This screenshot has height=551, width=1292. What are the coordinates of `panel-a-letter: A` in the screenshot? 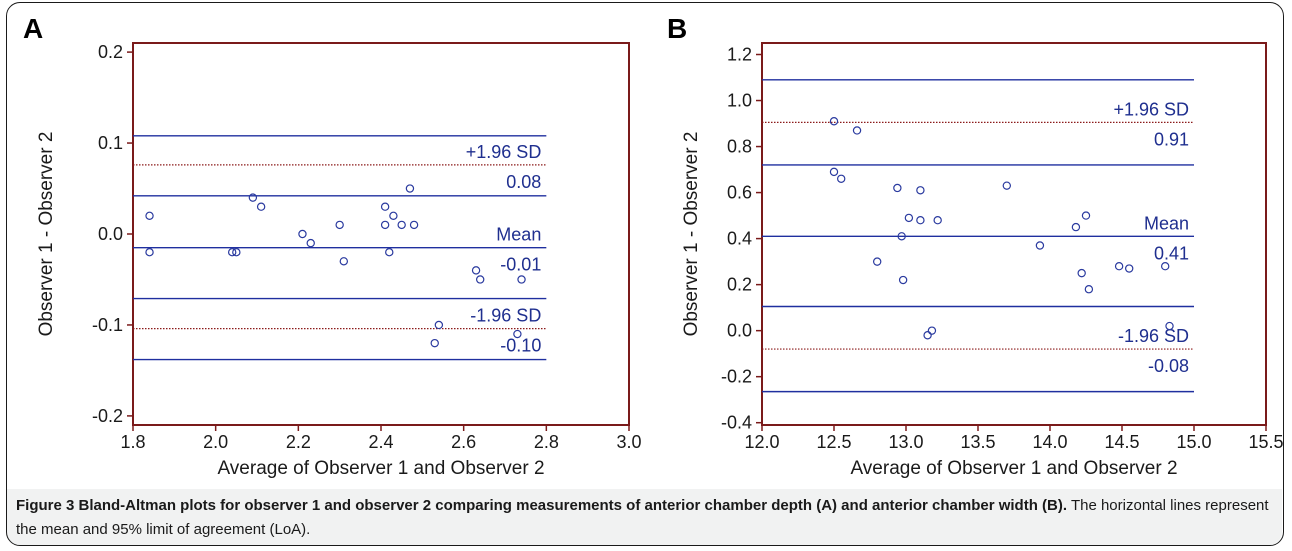 It's located at (33, 28).